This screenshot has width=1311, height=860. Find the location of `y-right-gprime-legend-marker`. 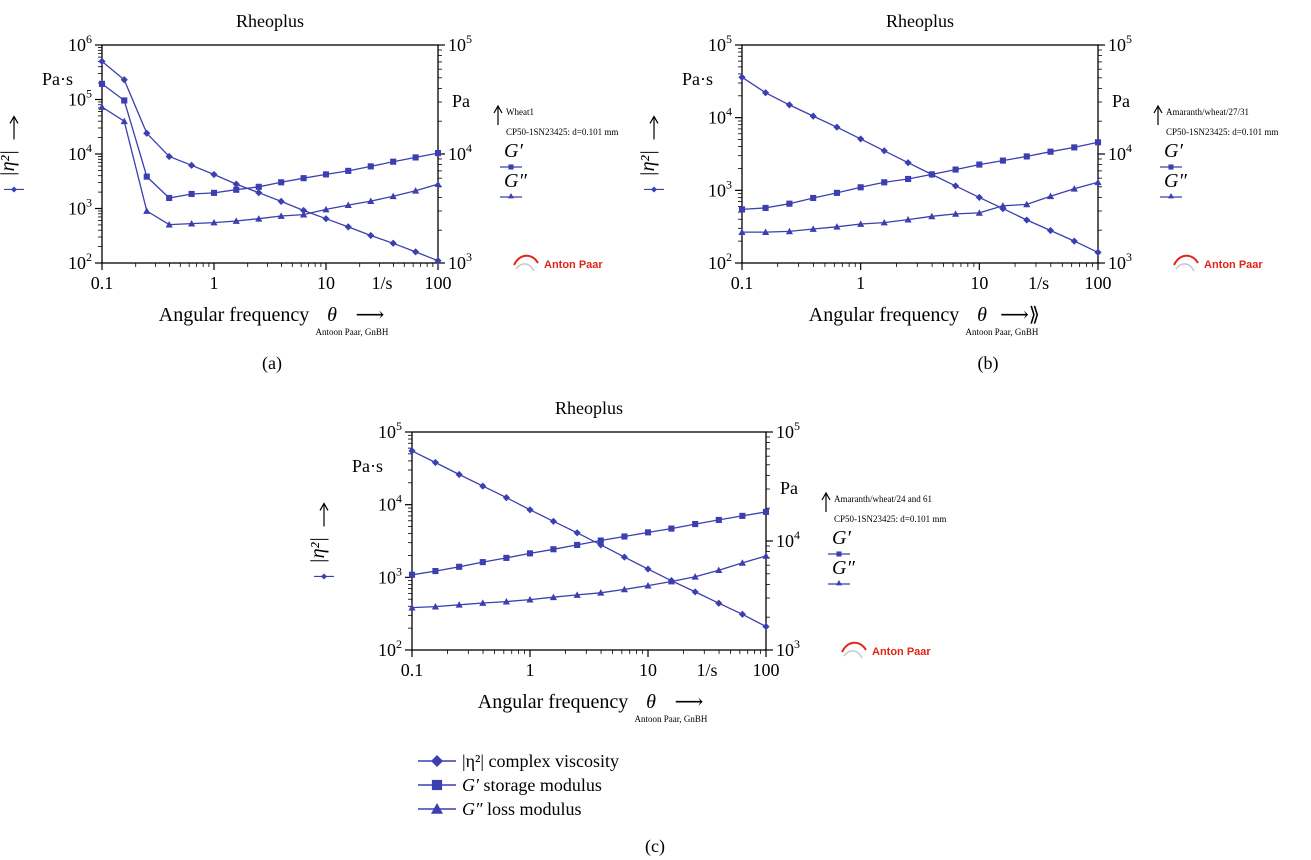

y-right-gprime-legend-marker is located at coordinates (511, 167).